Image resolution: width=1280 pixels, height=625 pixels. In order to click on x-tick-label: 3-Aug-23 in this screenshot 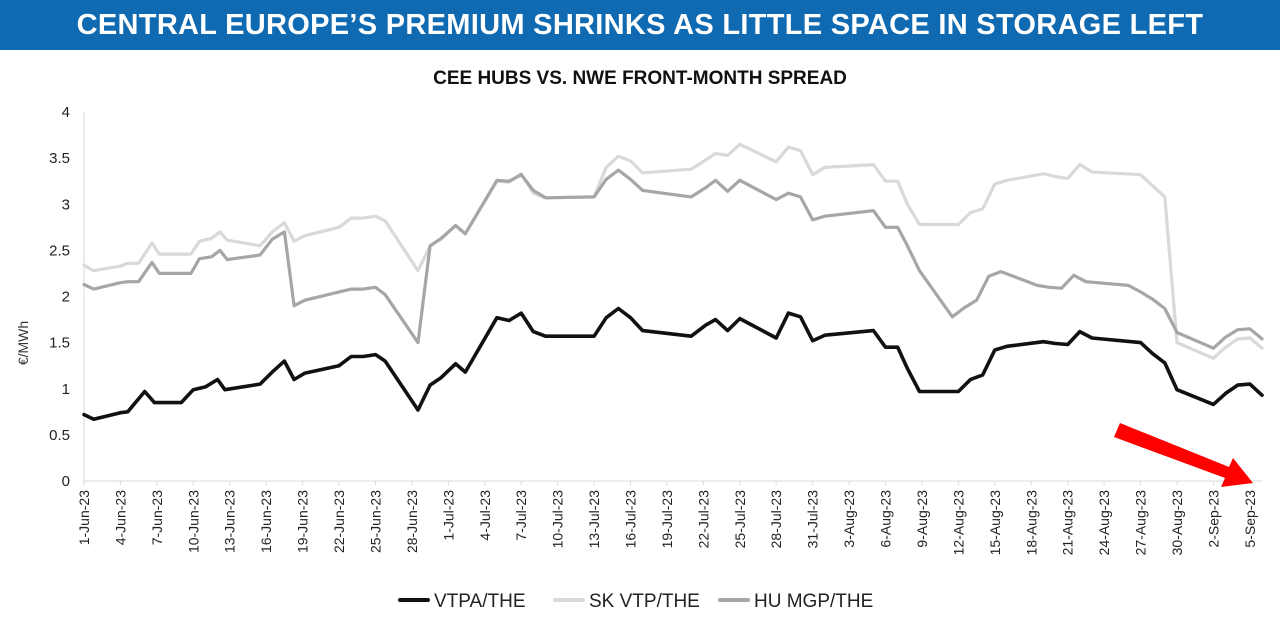, I will do `click(849, 519)`.